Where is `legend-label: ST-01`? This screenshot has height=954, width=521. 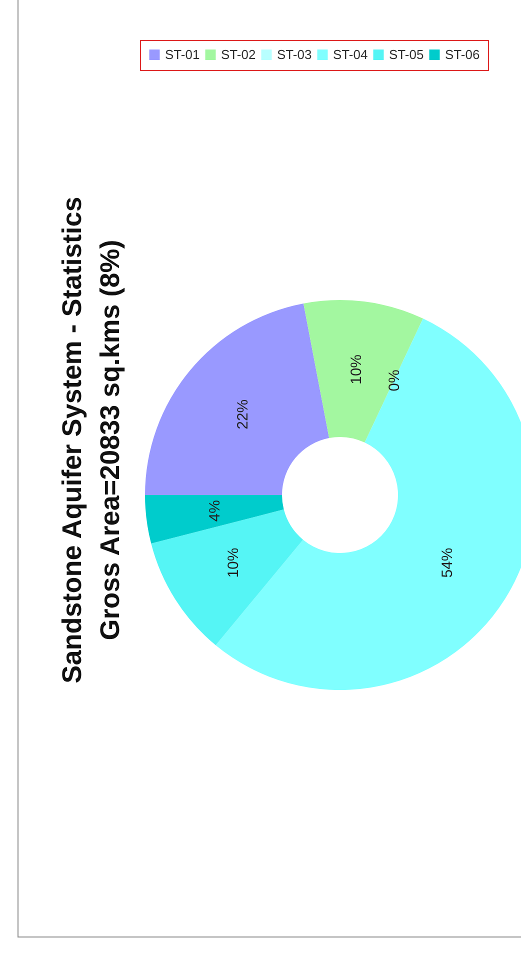
legend-label: ST-01 is located at coordinates (182, 54).